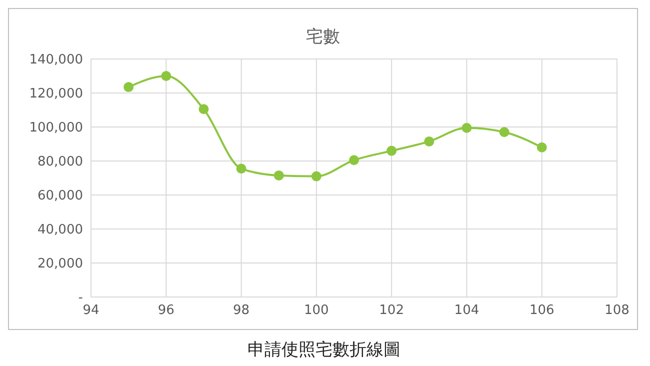 This screenshot has width=650, height=366. I want to click on y-tick-label: 100,000, so click(56, 128).